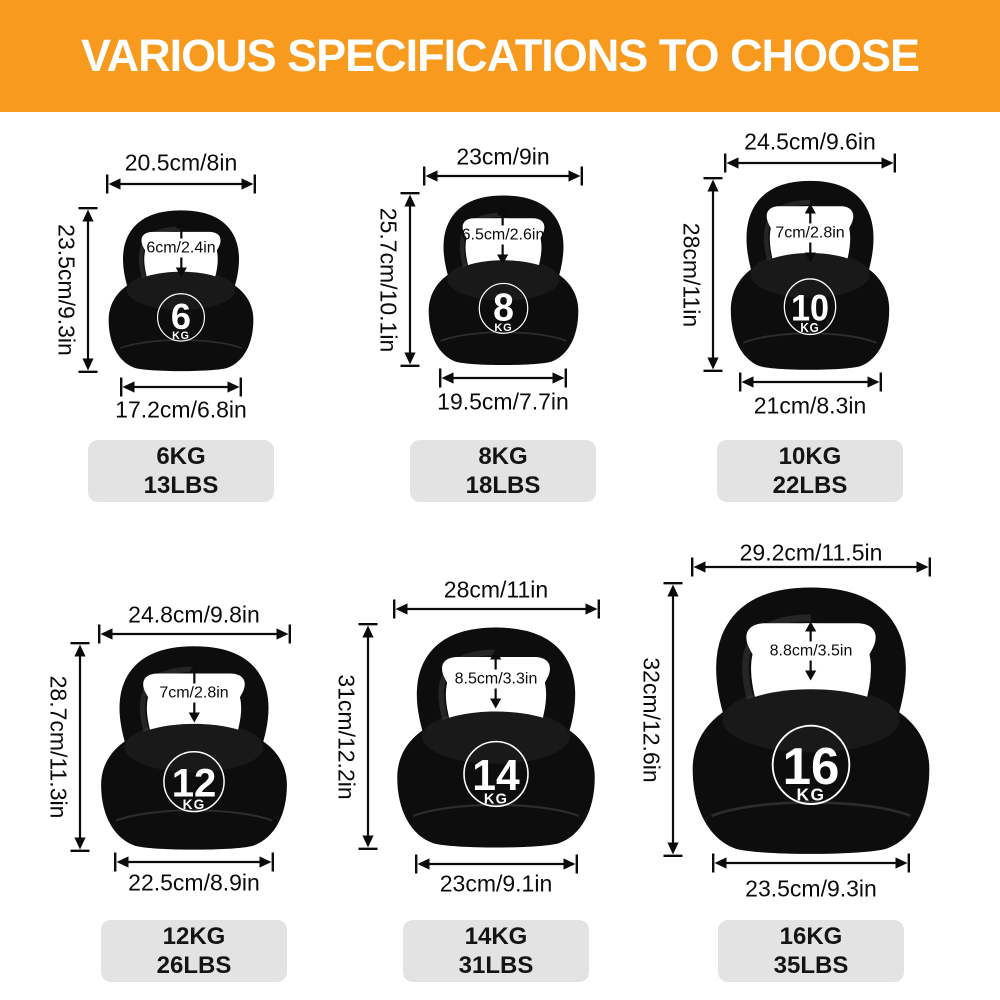 The image size is (1000, 1000). I want to click on bottom-width-label: 17.2cm/6.8in, so click(181, 409).